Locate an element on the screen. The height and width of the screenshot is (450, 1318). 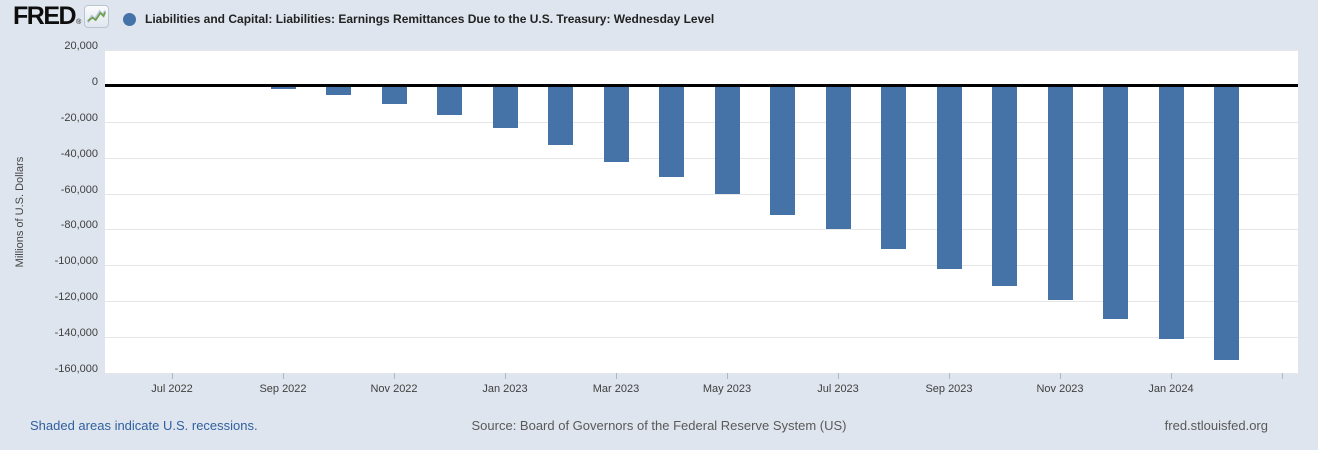
bar-nov-2023 is located at coordinates (1060, 193).